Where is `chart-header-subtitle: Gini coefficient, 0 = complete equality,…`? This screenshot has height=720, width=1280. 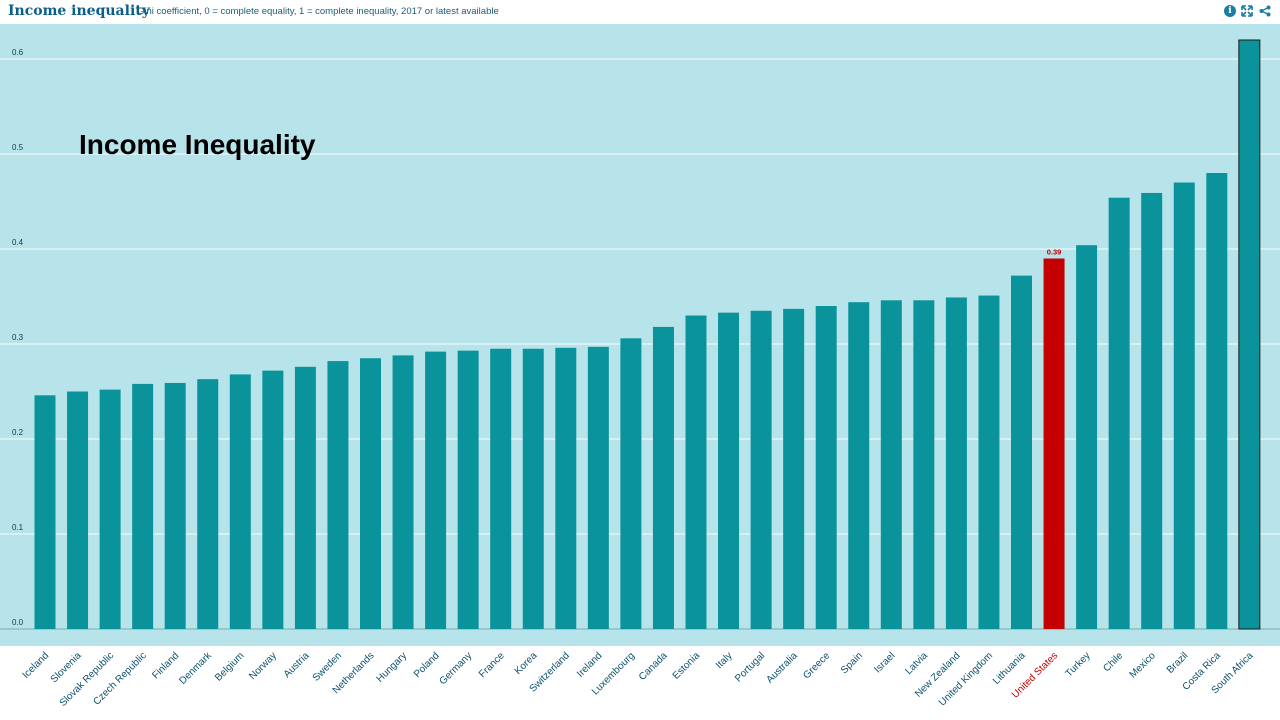
chart-header-subtitle: Gini coefficient, 0 = complete equality,… is located at coordinates (318, 11).